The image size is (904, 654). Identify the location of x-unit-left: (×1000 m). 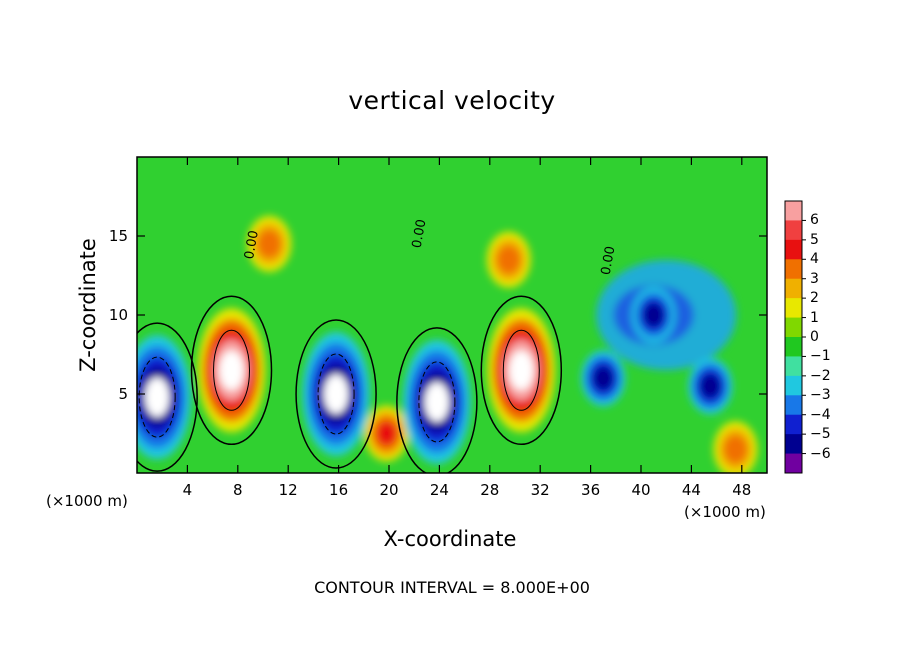
(87, 501).